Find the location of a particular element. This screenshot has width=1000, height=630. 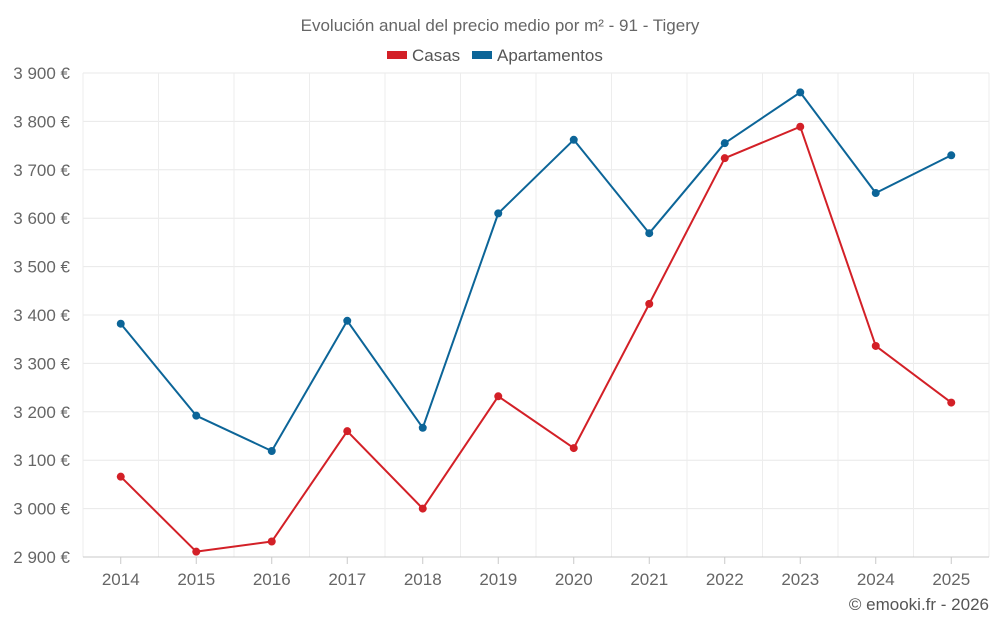

x-tick-label: 2021 is located at coordinates (649, 579).